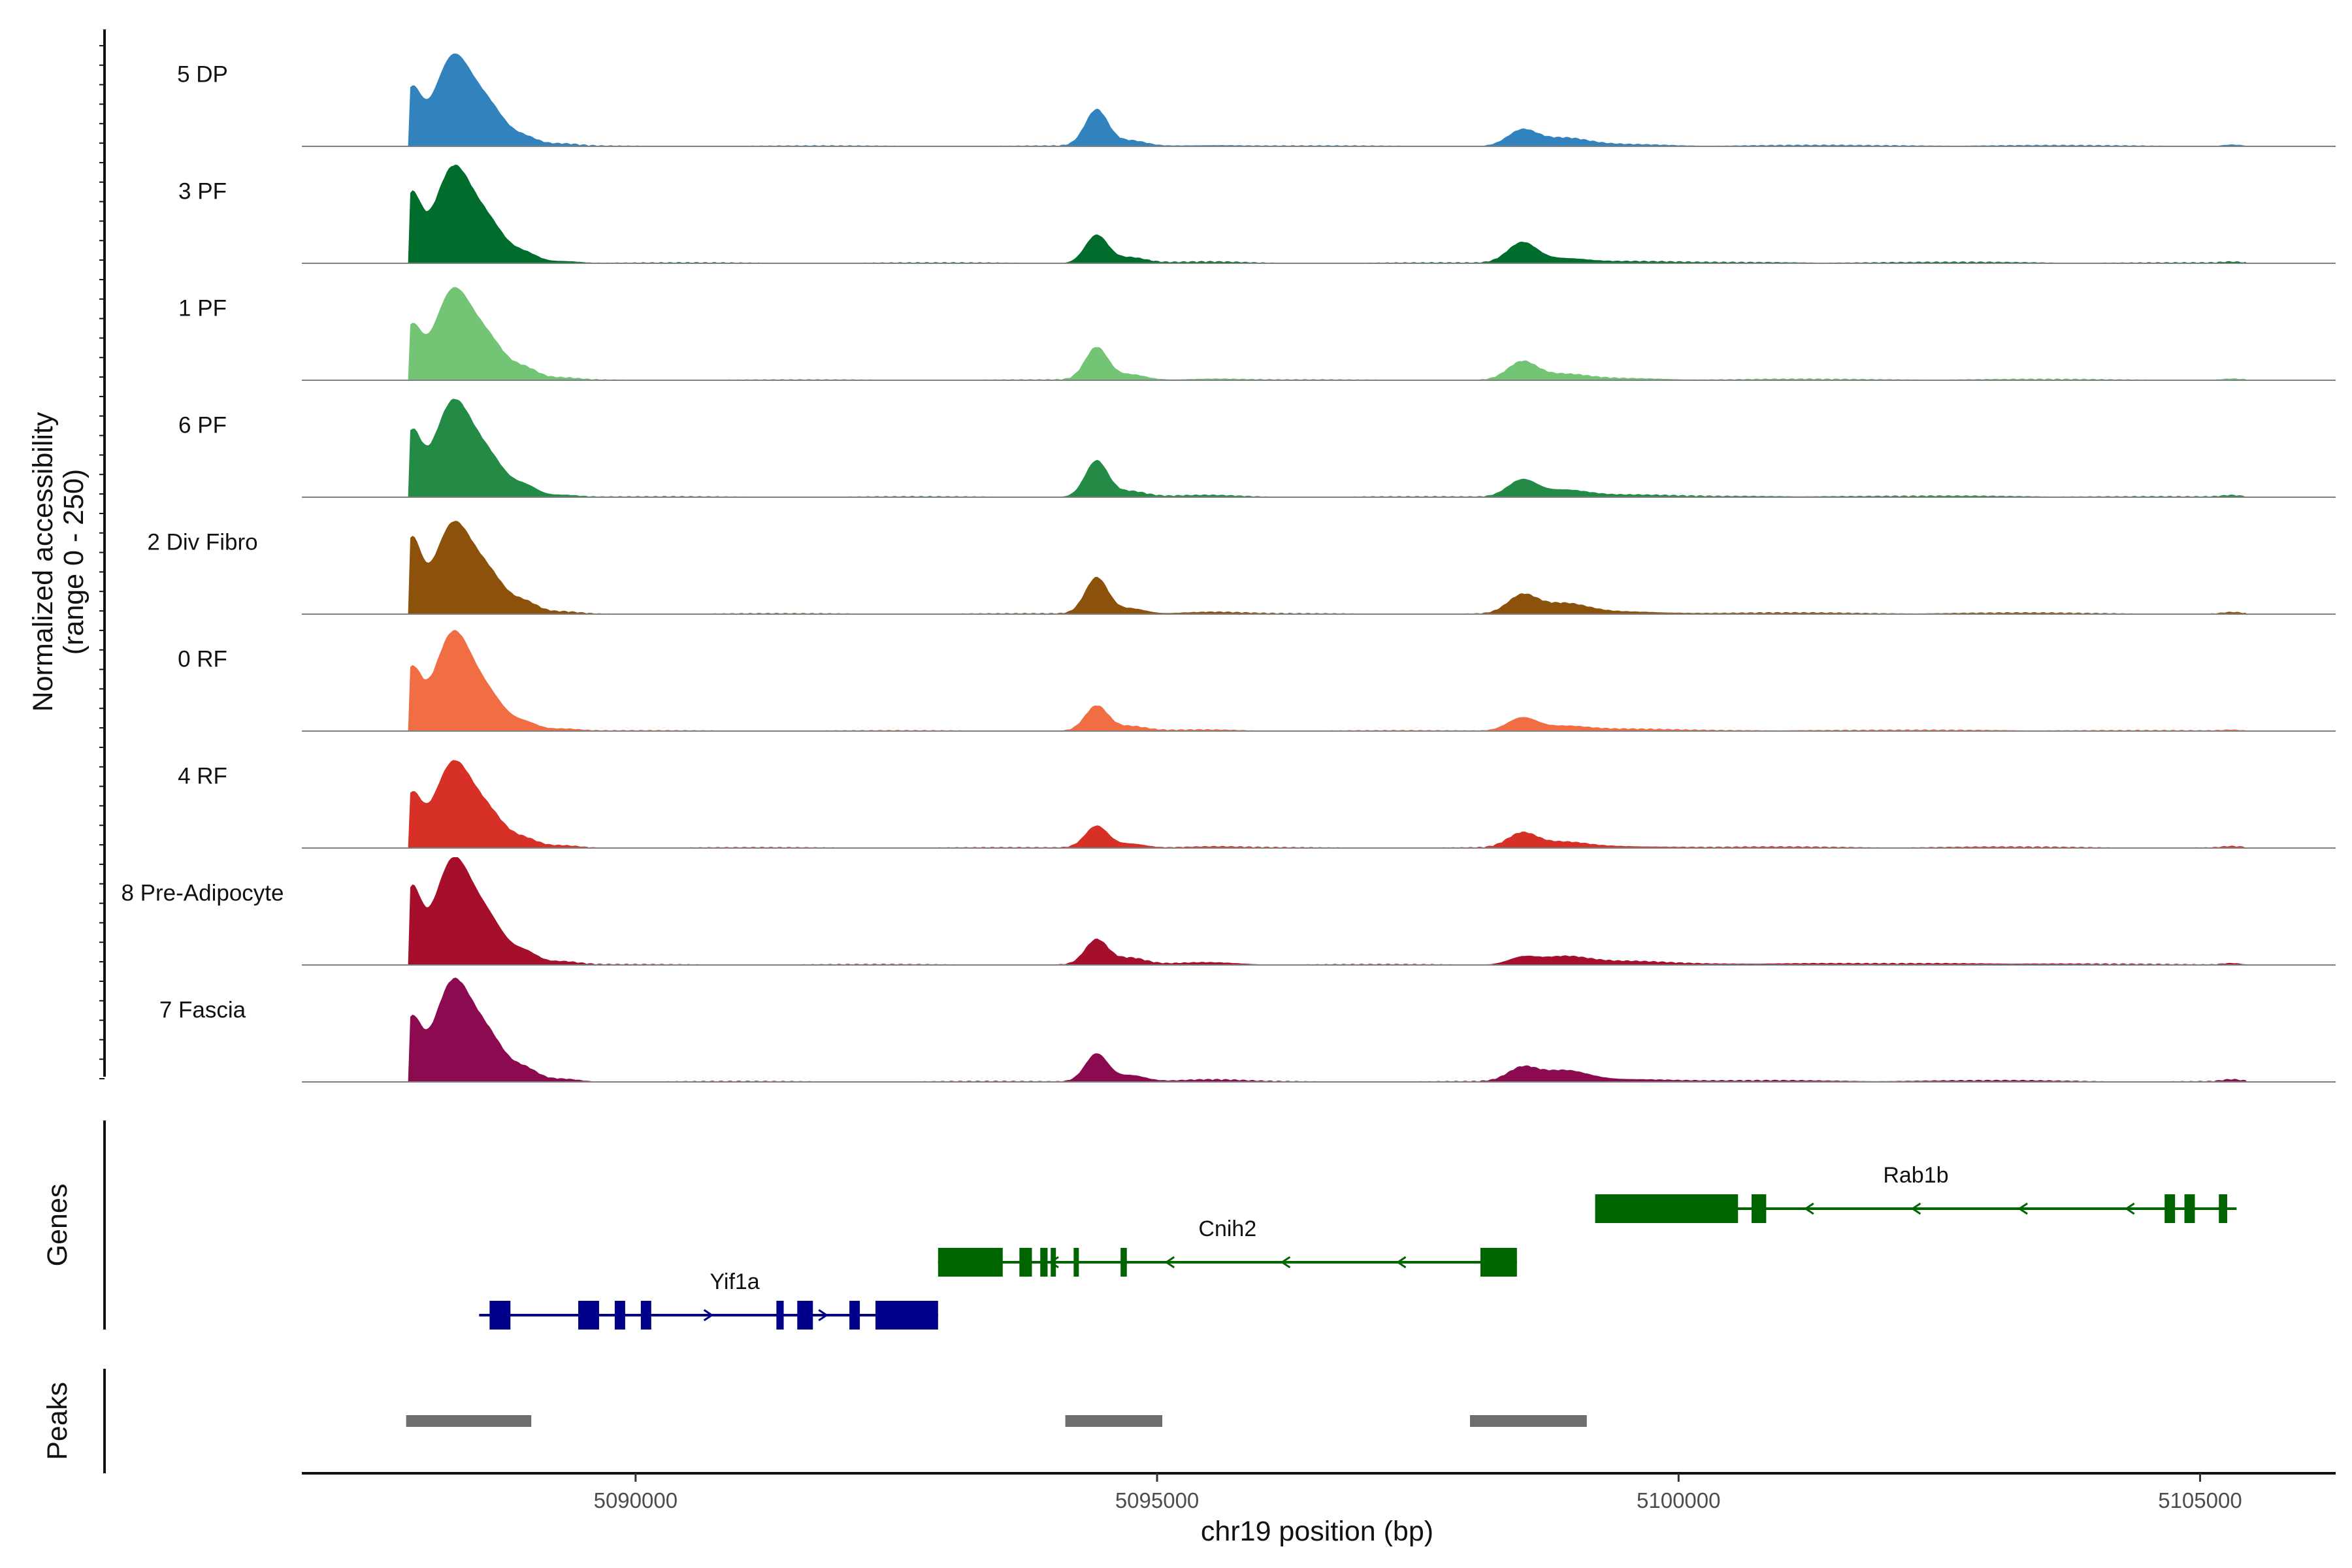 Image resolution: width=2352 pixels, height=1568 pixels. What do you see at coordinates (43, 561) in the screenshot?
I see `y-axis-title-line1: Normalized accessibility` at bounding box center [43, 561].